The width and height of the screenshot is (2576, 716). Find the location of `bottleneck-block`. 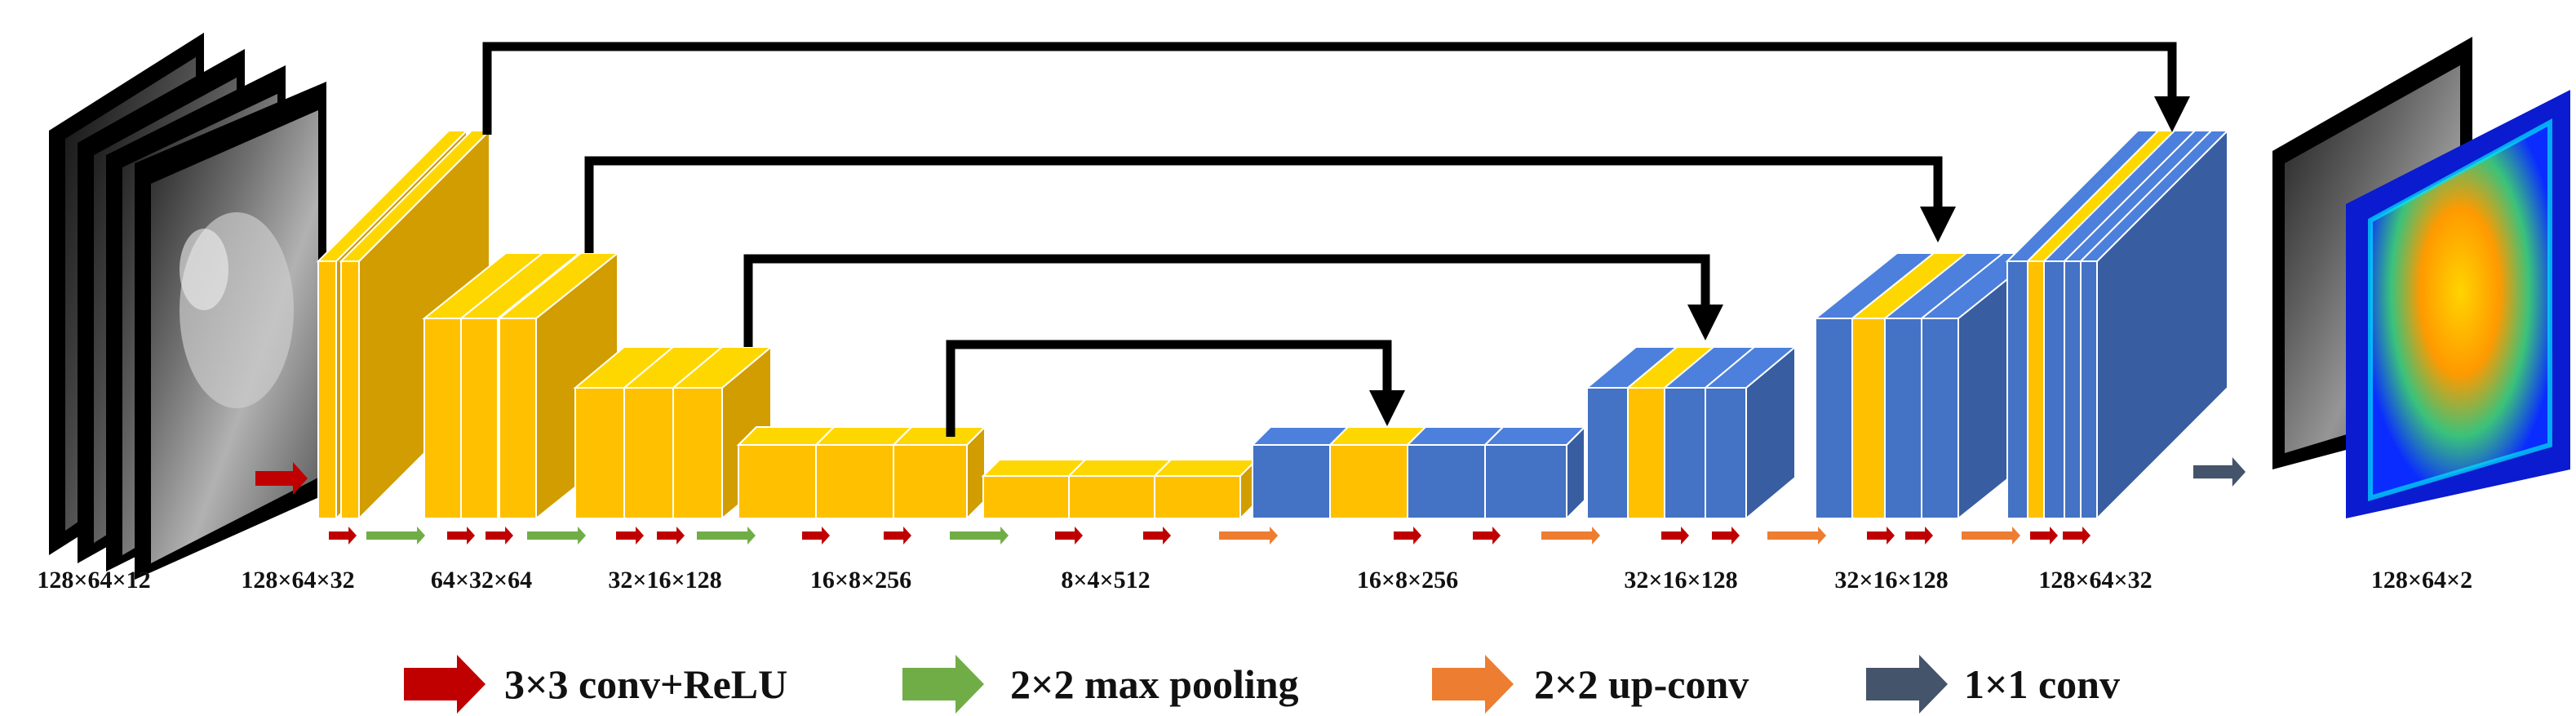

bottleneck-block is located at coordinates (1205, 489).